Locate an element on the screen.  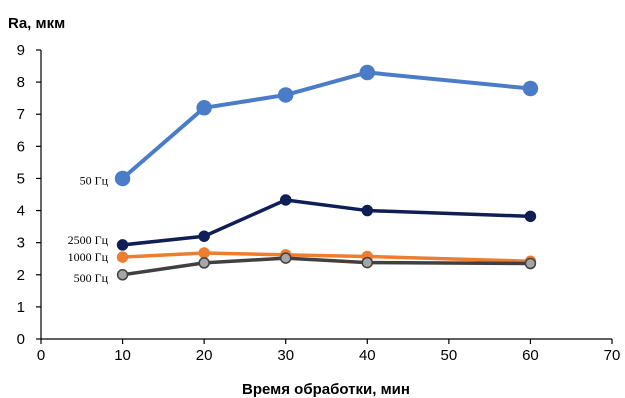
y-tick-label: 4 is located at coordinates (21, 211).